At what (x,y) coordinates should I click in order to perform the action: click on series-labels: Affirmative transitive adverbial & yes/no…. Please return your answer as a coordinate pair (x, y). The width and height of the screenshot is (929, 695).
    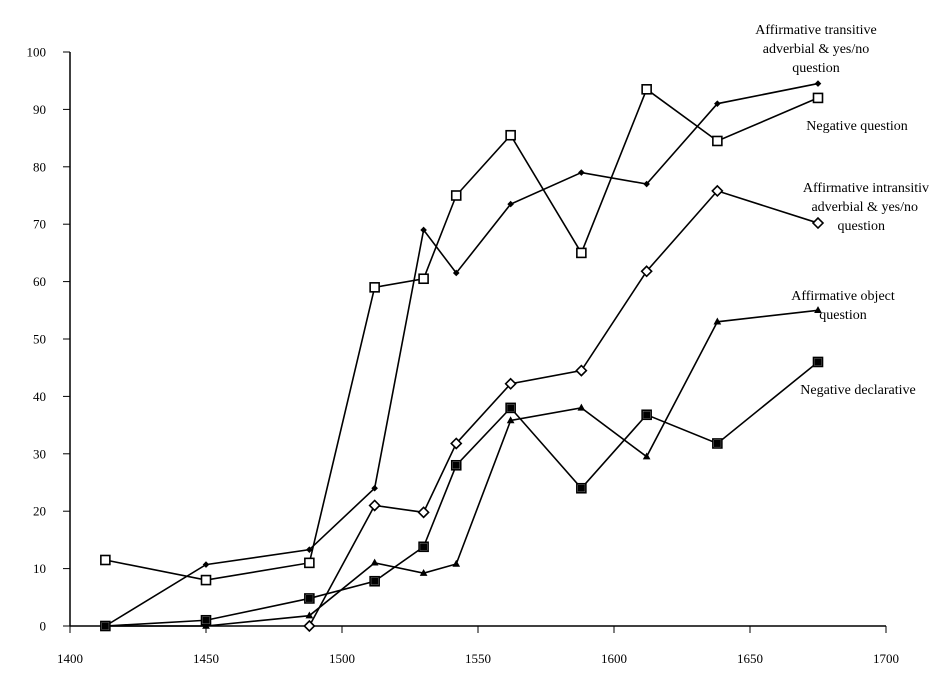
    Looking at the image, I should click on (842, 210).